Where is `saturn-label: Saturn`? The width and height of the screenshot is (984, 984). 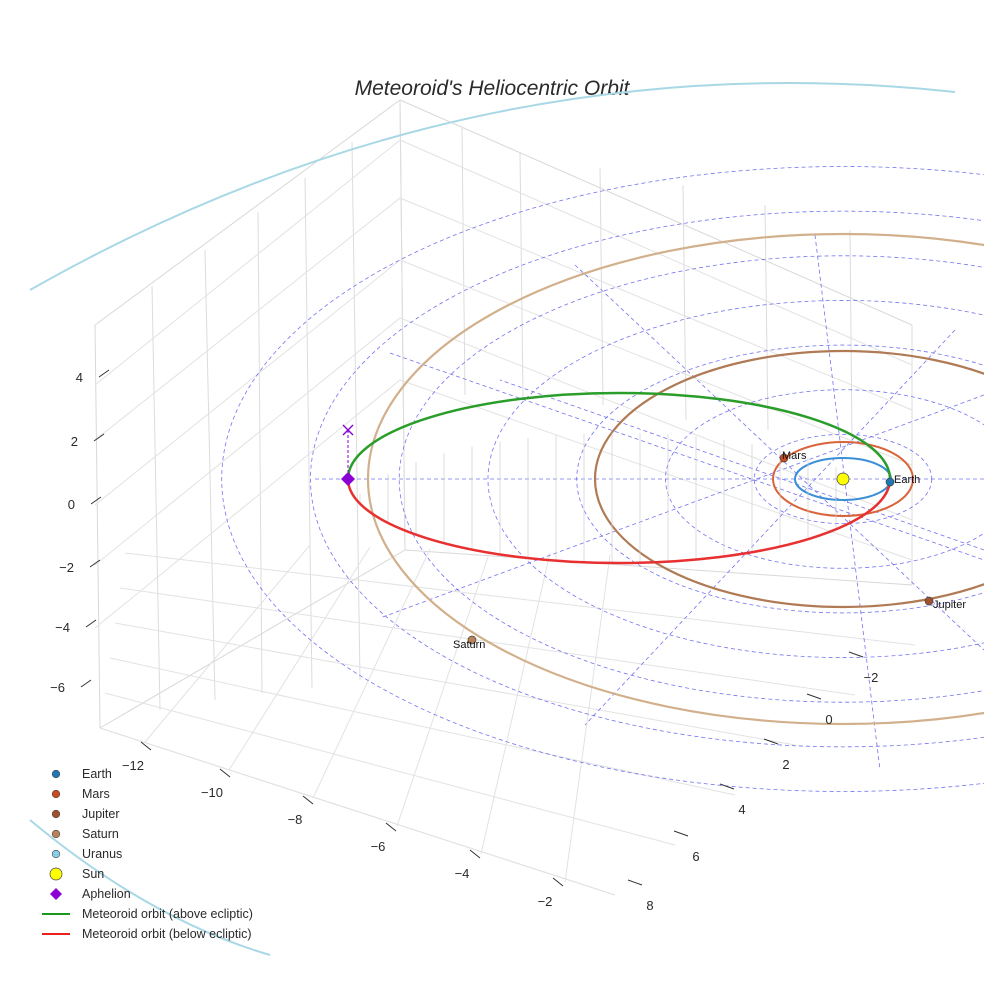
saturn-label: Saturn is located at coordinates (469, 645).